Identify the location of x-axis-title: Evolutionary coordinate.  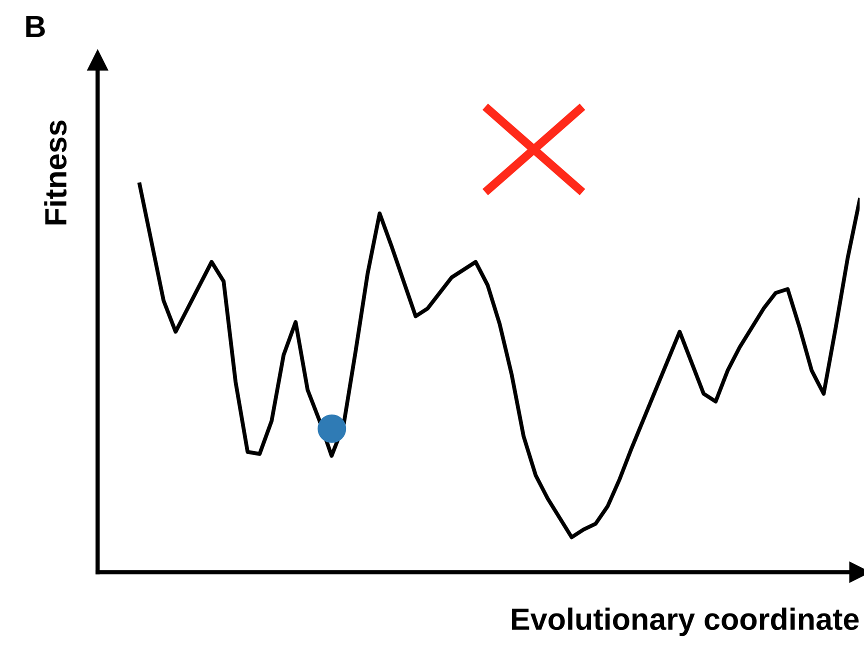
(685, 622).